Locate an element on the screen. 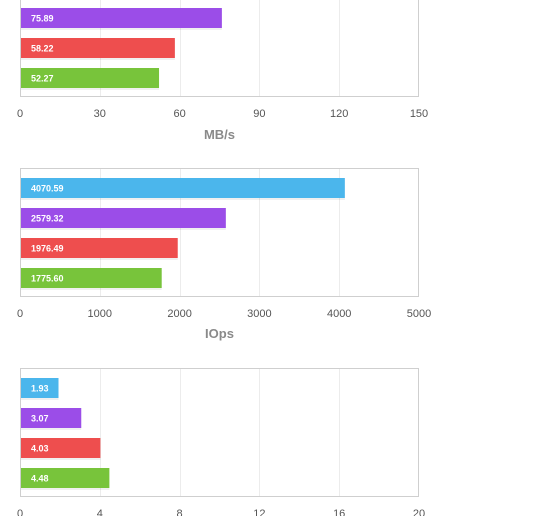 The height and width of the screenshot is (516, 560). tick-label: 90 is located at coordinates (259, 114).